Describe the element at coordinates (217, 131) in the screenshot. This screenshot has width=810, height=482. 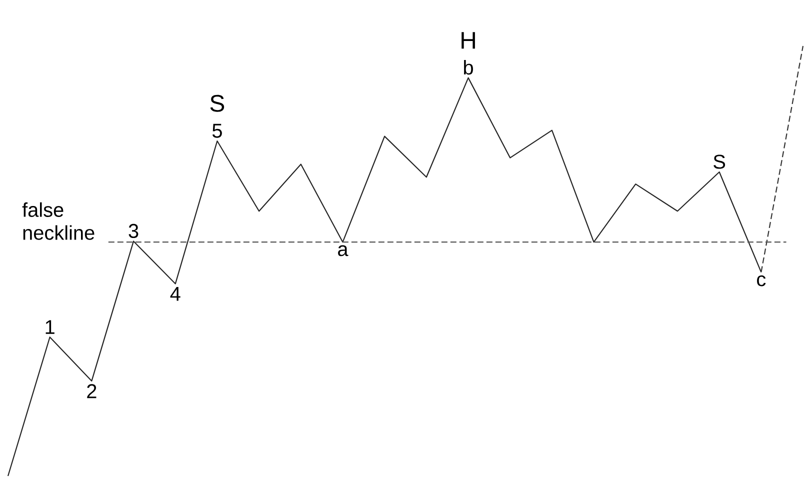
I see `annotation: 5` at that location.